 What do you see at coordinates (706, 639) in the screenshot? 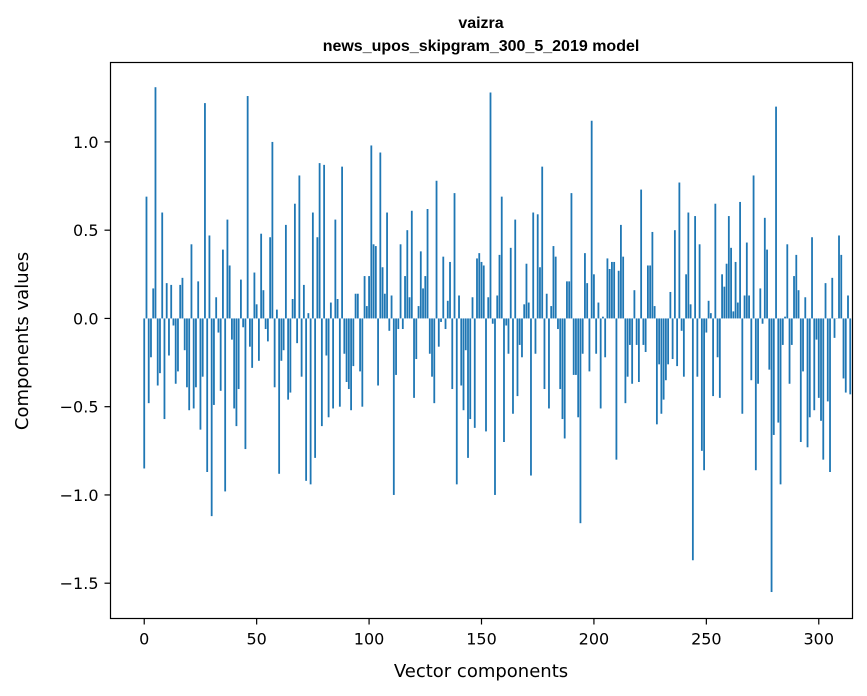
I see `x-tick-label: 250` at bounding box center [706, 639].